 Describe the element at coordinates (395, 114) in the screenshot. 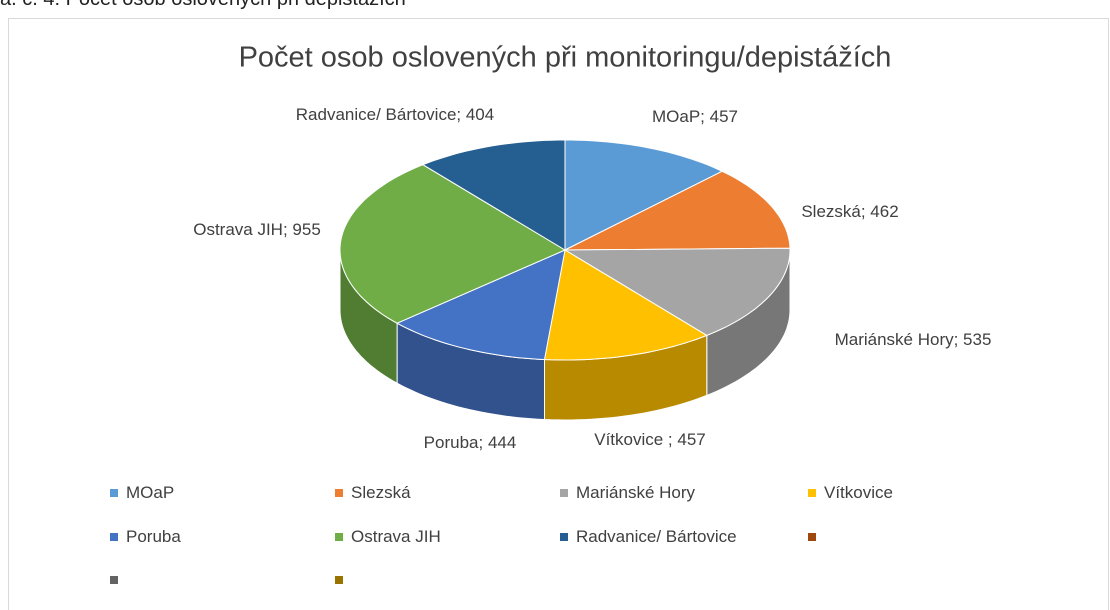

I see `data-label: Radvanice/ Bártovice; 404` at that location.